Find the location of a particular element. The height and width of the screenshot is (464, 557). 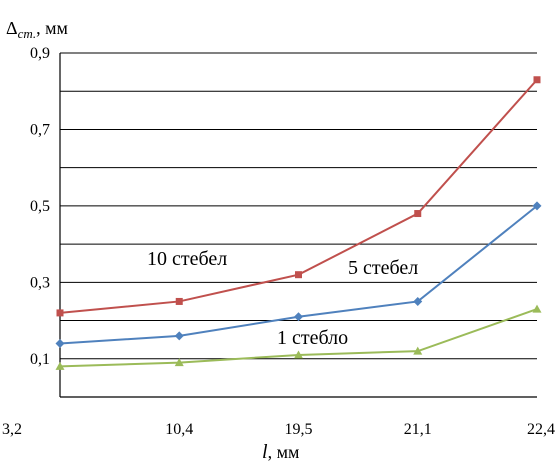

series-label-1-stem: 1 стебло is located at coordinates (312, 338).